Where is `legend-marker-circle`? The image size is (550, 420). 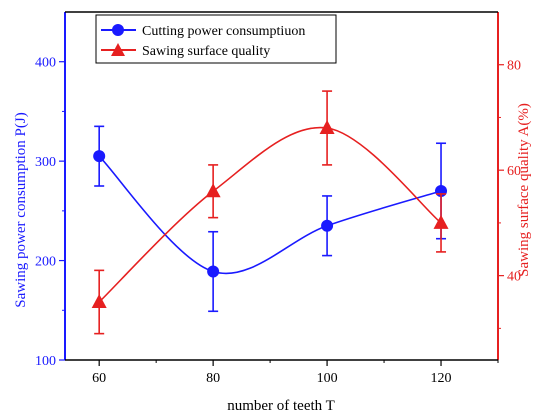 legend-marker-circle is located at coordinates (118, 30).